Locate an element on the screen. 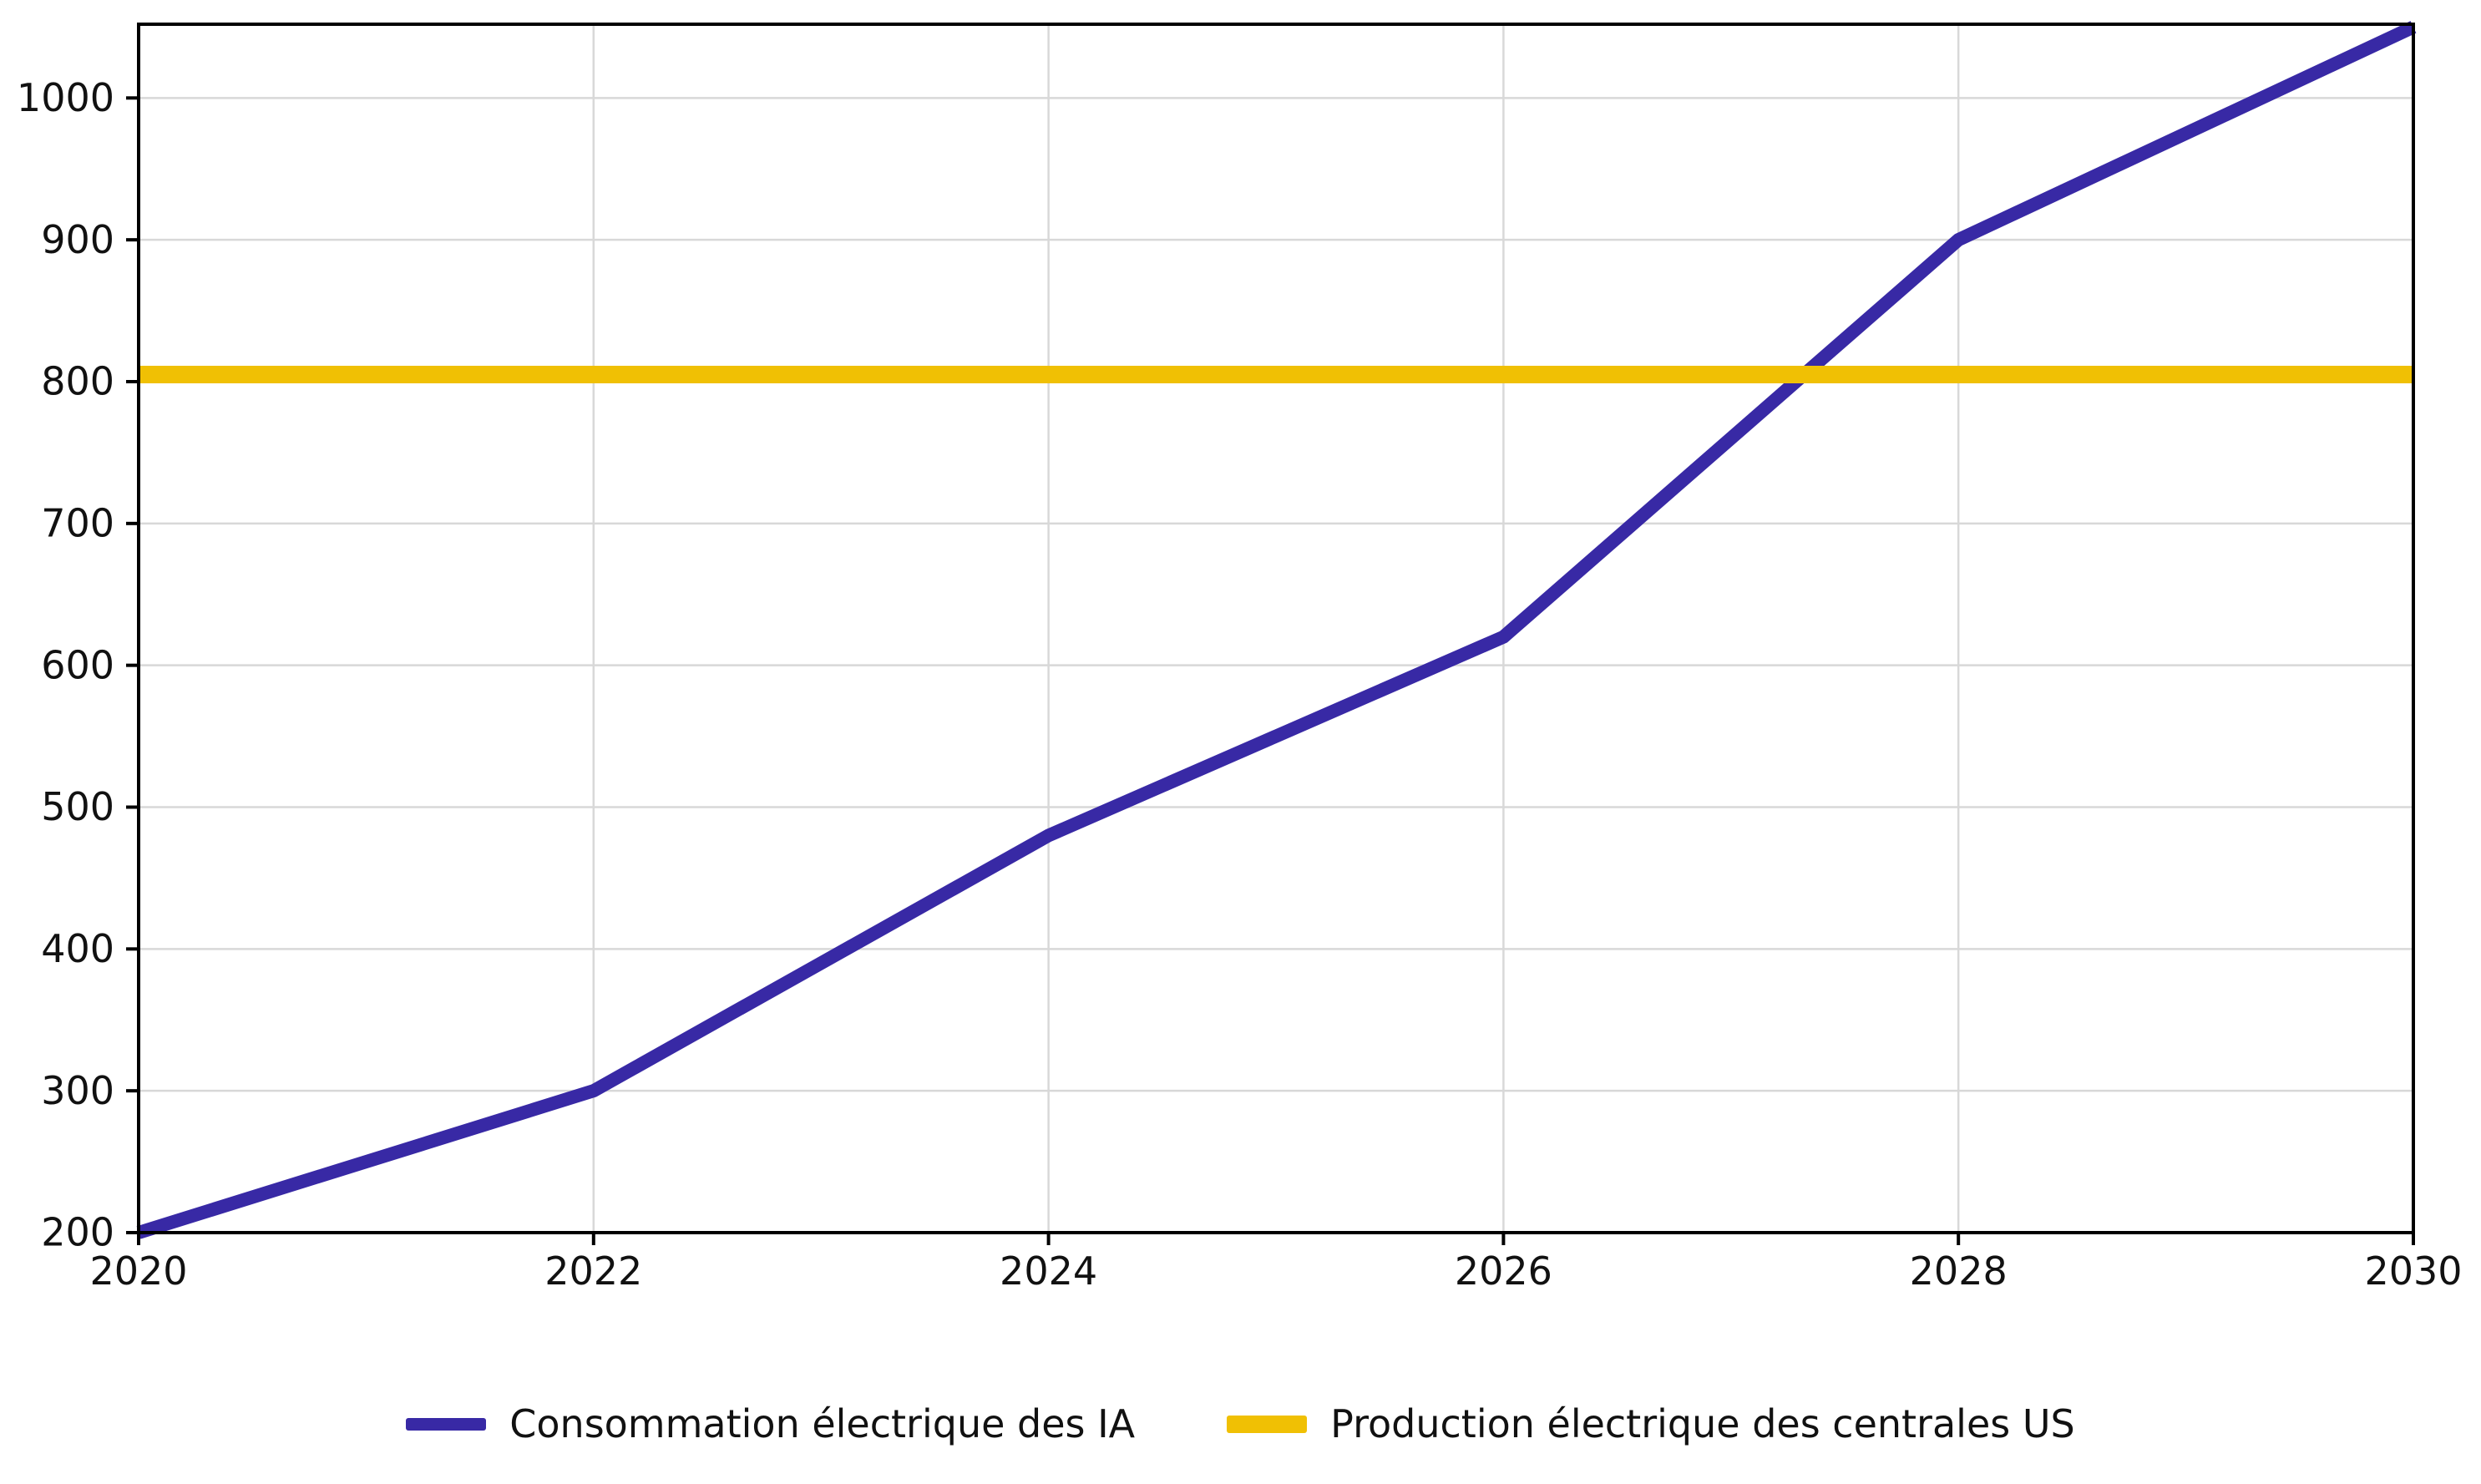 This screenshot has width=2481, height=1484. x-tick-label: 2030 is located at coordinates (2413, 1271).